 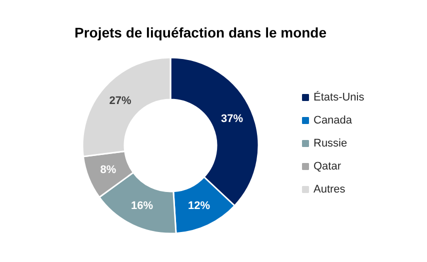 I want to click on data-label: 37%, so click(x=232, y=118).